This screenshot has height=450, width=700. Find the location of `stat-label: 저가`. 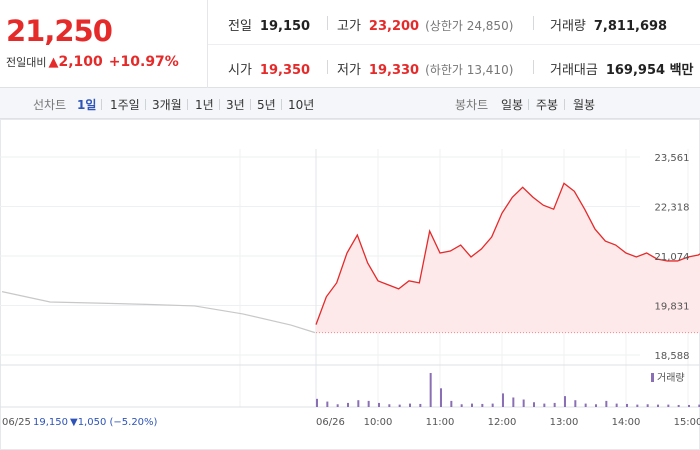

stat-label: 저가 is located at coordinates (349, 70).